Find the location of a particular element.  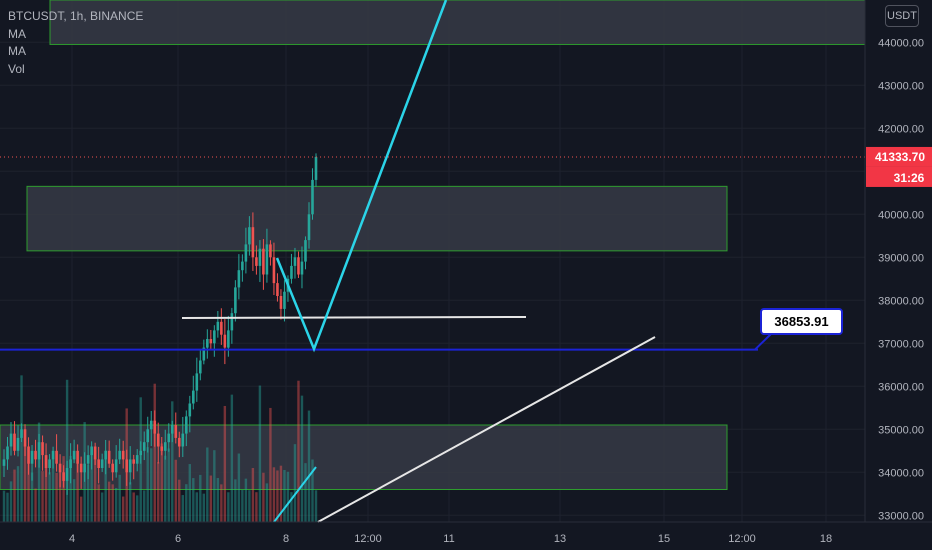

legend-ma-1: MA is located at coordinates (17, 33).